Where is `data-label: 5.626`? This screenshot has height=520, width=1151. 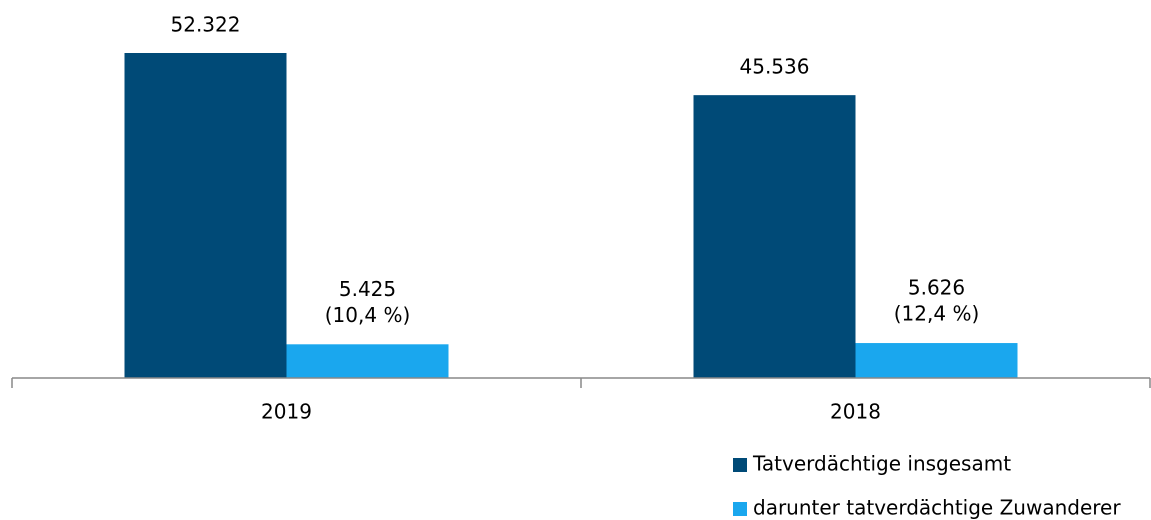
data-label: 5.626 is located at coordinates (936, 288).